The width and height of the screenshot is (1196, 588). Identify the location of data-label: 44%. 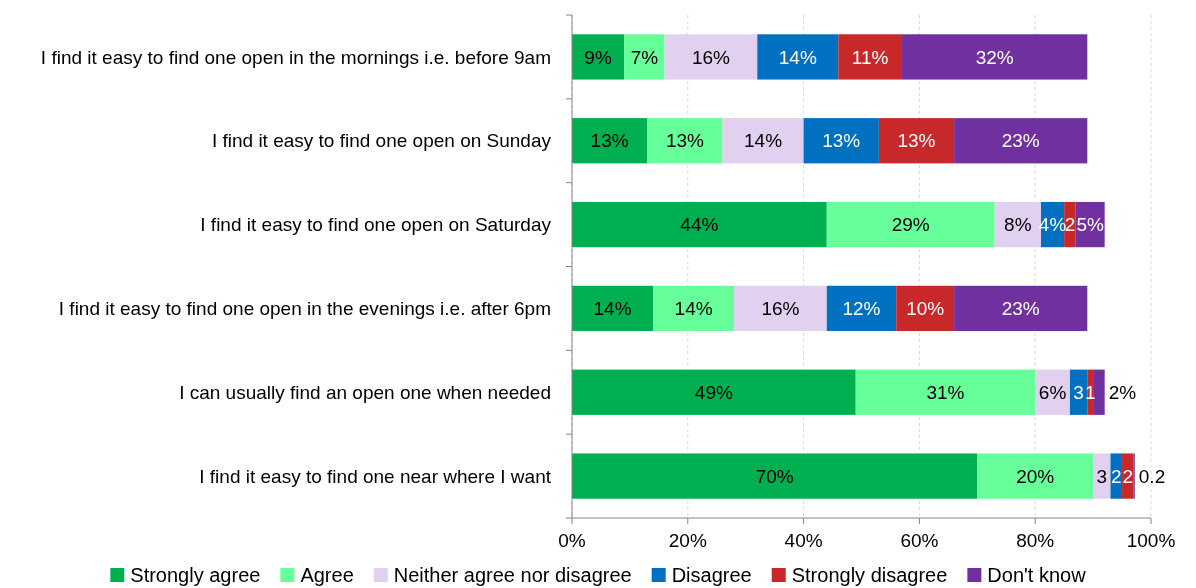
(699, 225).